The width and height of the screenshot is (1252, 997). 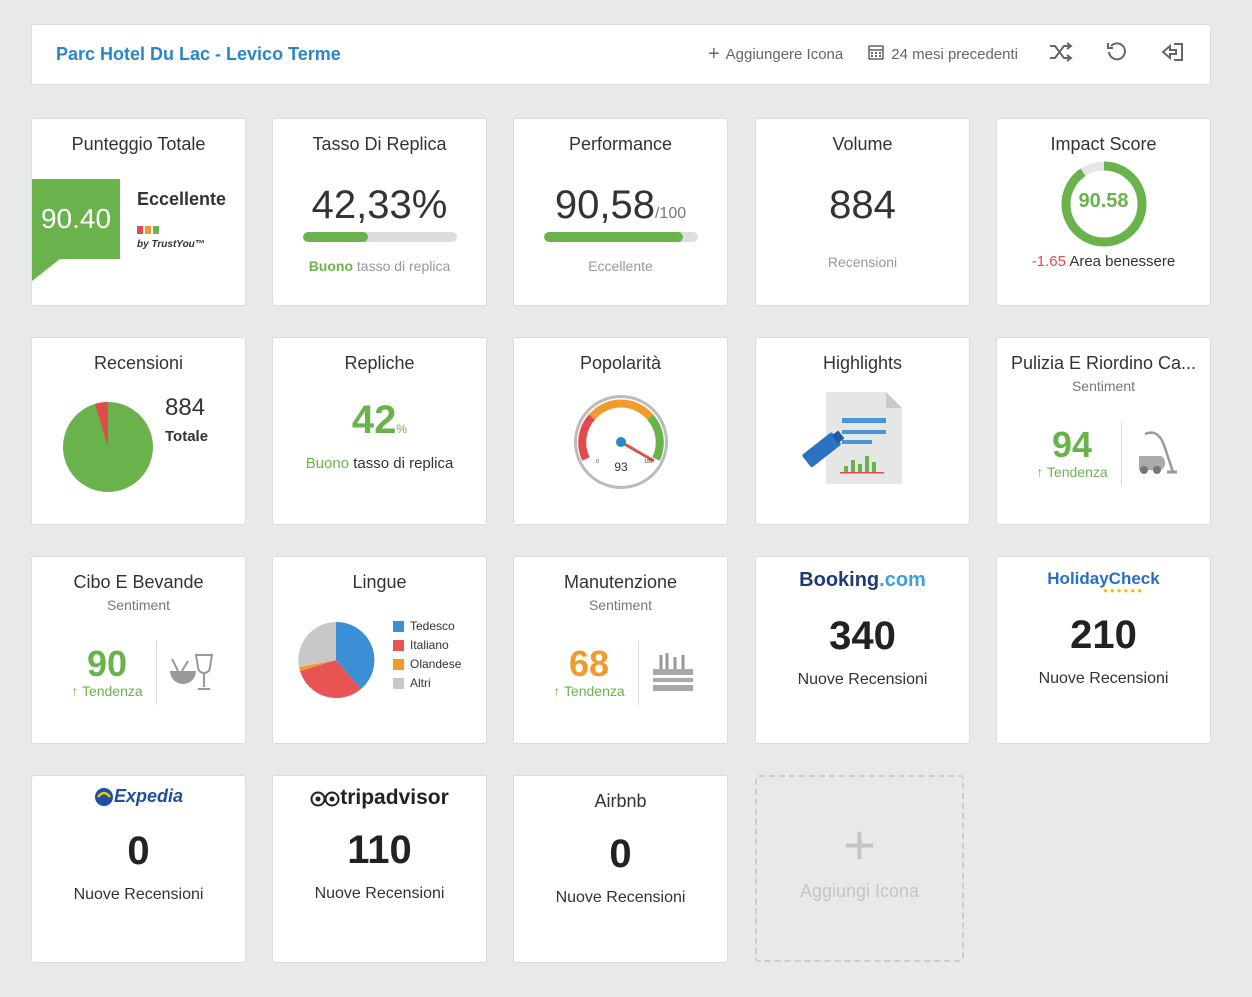 What do you see at coordinates (138, 796) in the screenshot?
I see `expedia-logo: Expedia` at bounding box center [138, 796].